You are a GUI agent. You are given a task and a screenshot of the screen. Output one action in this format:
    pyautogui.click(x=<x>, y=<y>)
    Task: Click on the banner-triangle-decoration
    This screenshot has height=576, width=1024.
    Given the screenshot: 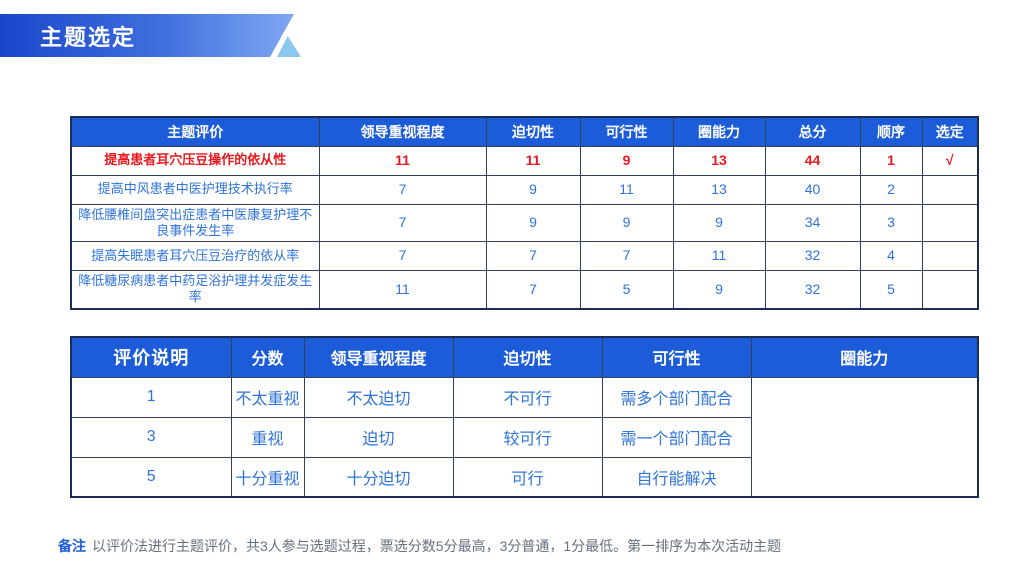 What is the action you would take?
    pyautogui.click(x=289, y=46)
    